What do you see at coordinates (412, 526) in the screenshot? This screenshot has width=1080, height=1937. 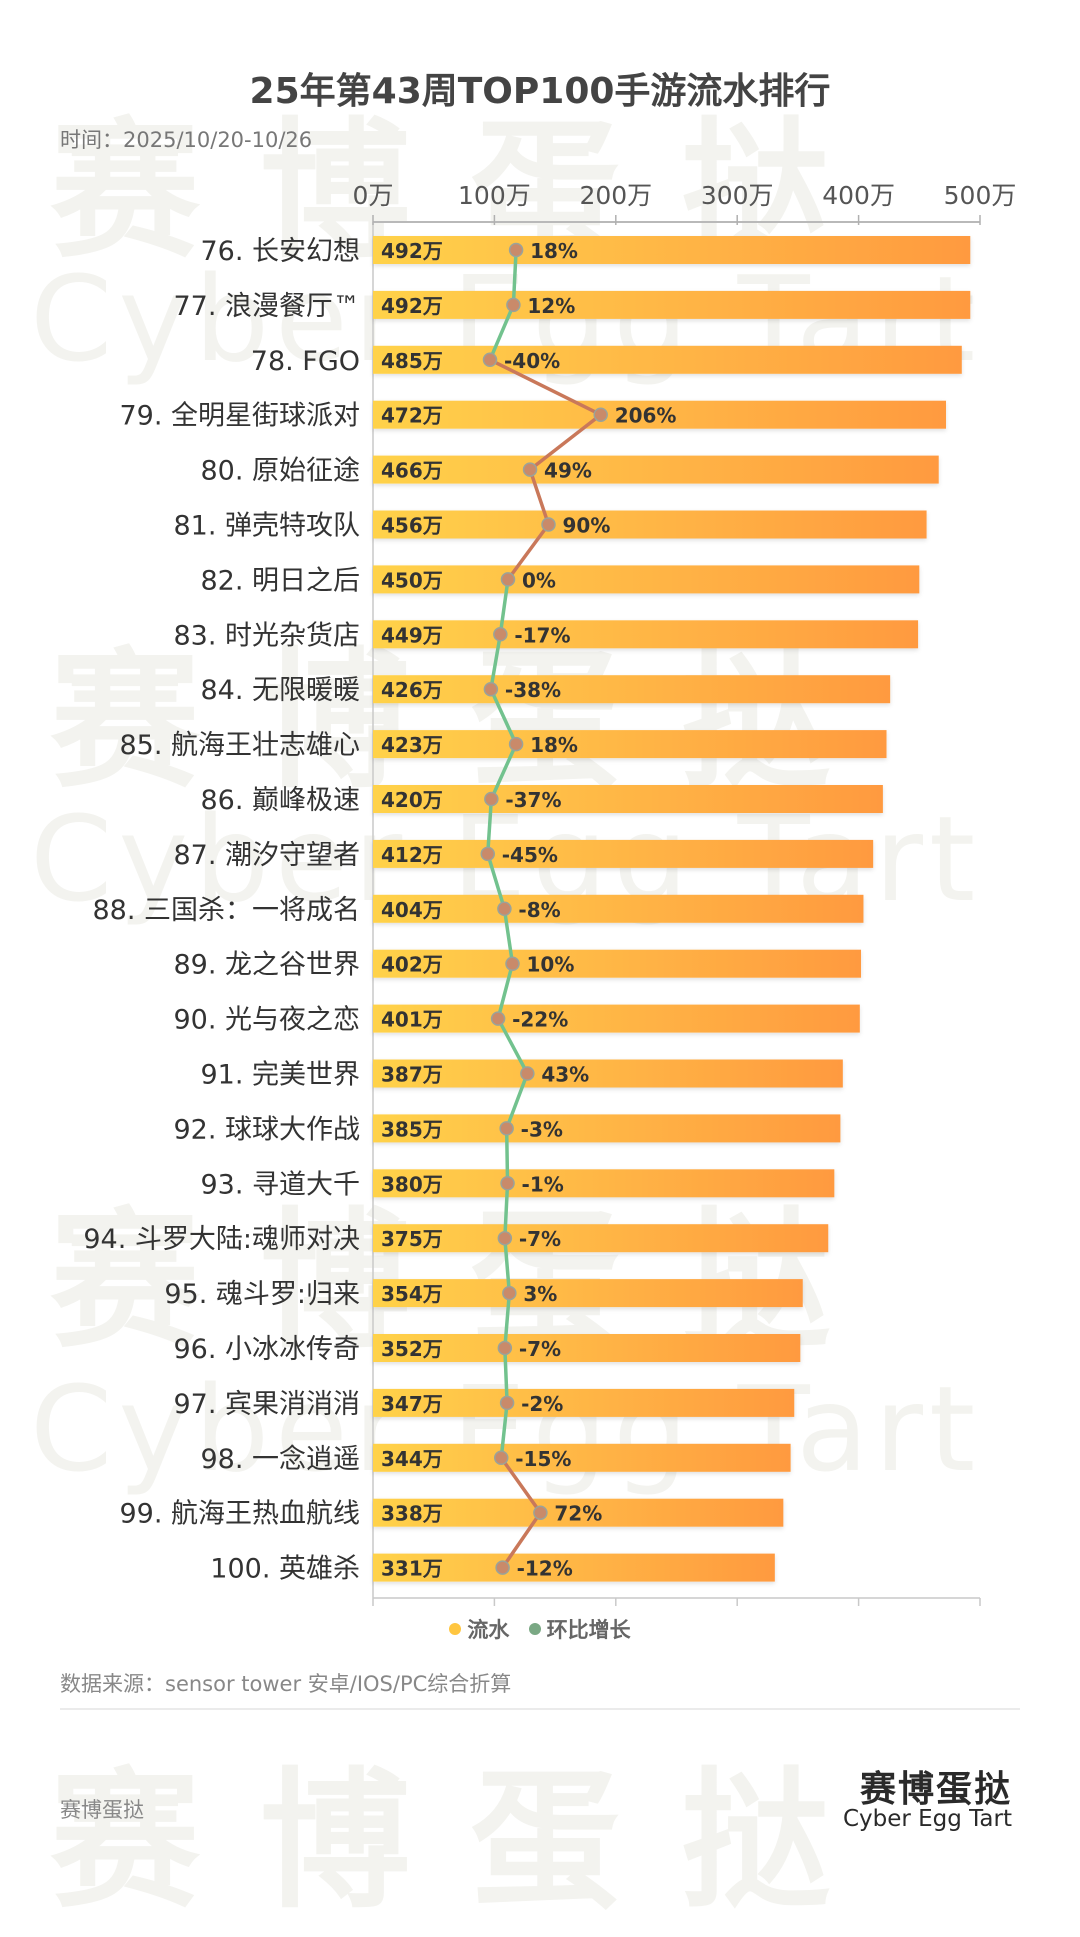 I see `data-label: 456万` at bounding box center [412, 526].